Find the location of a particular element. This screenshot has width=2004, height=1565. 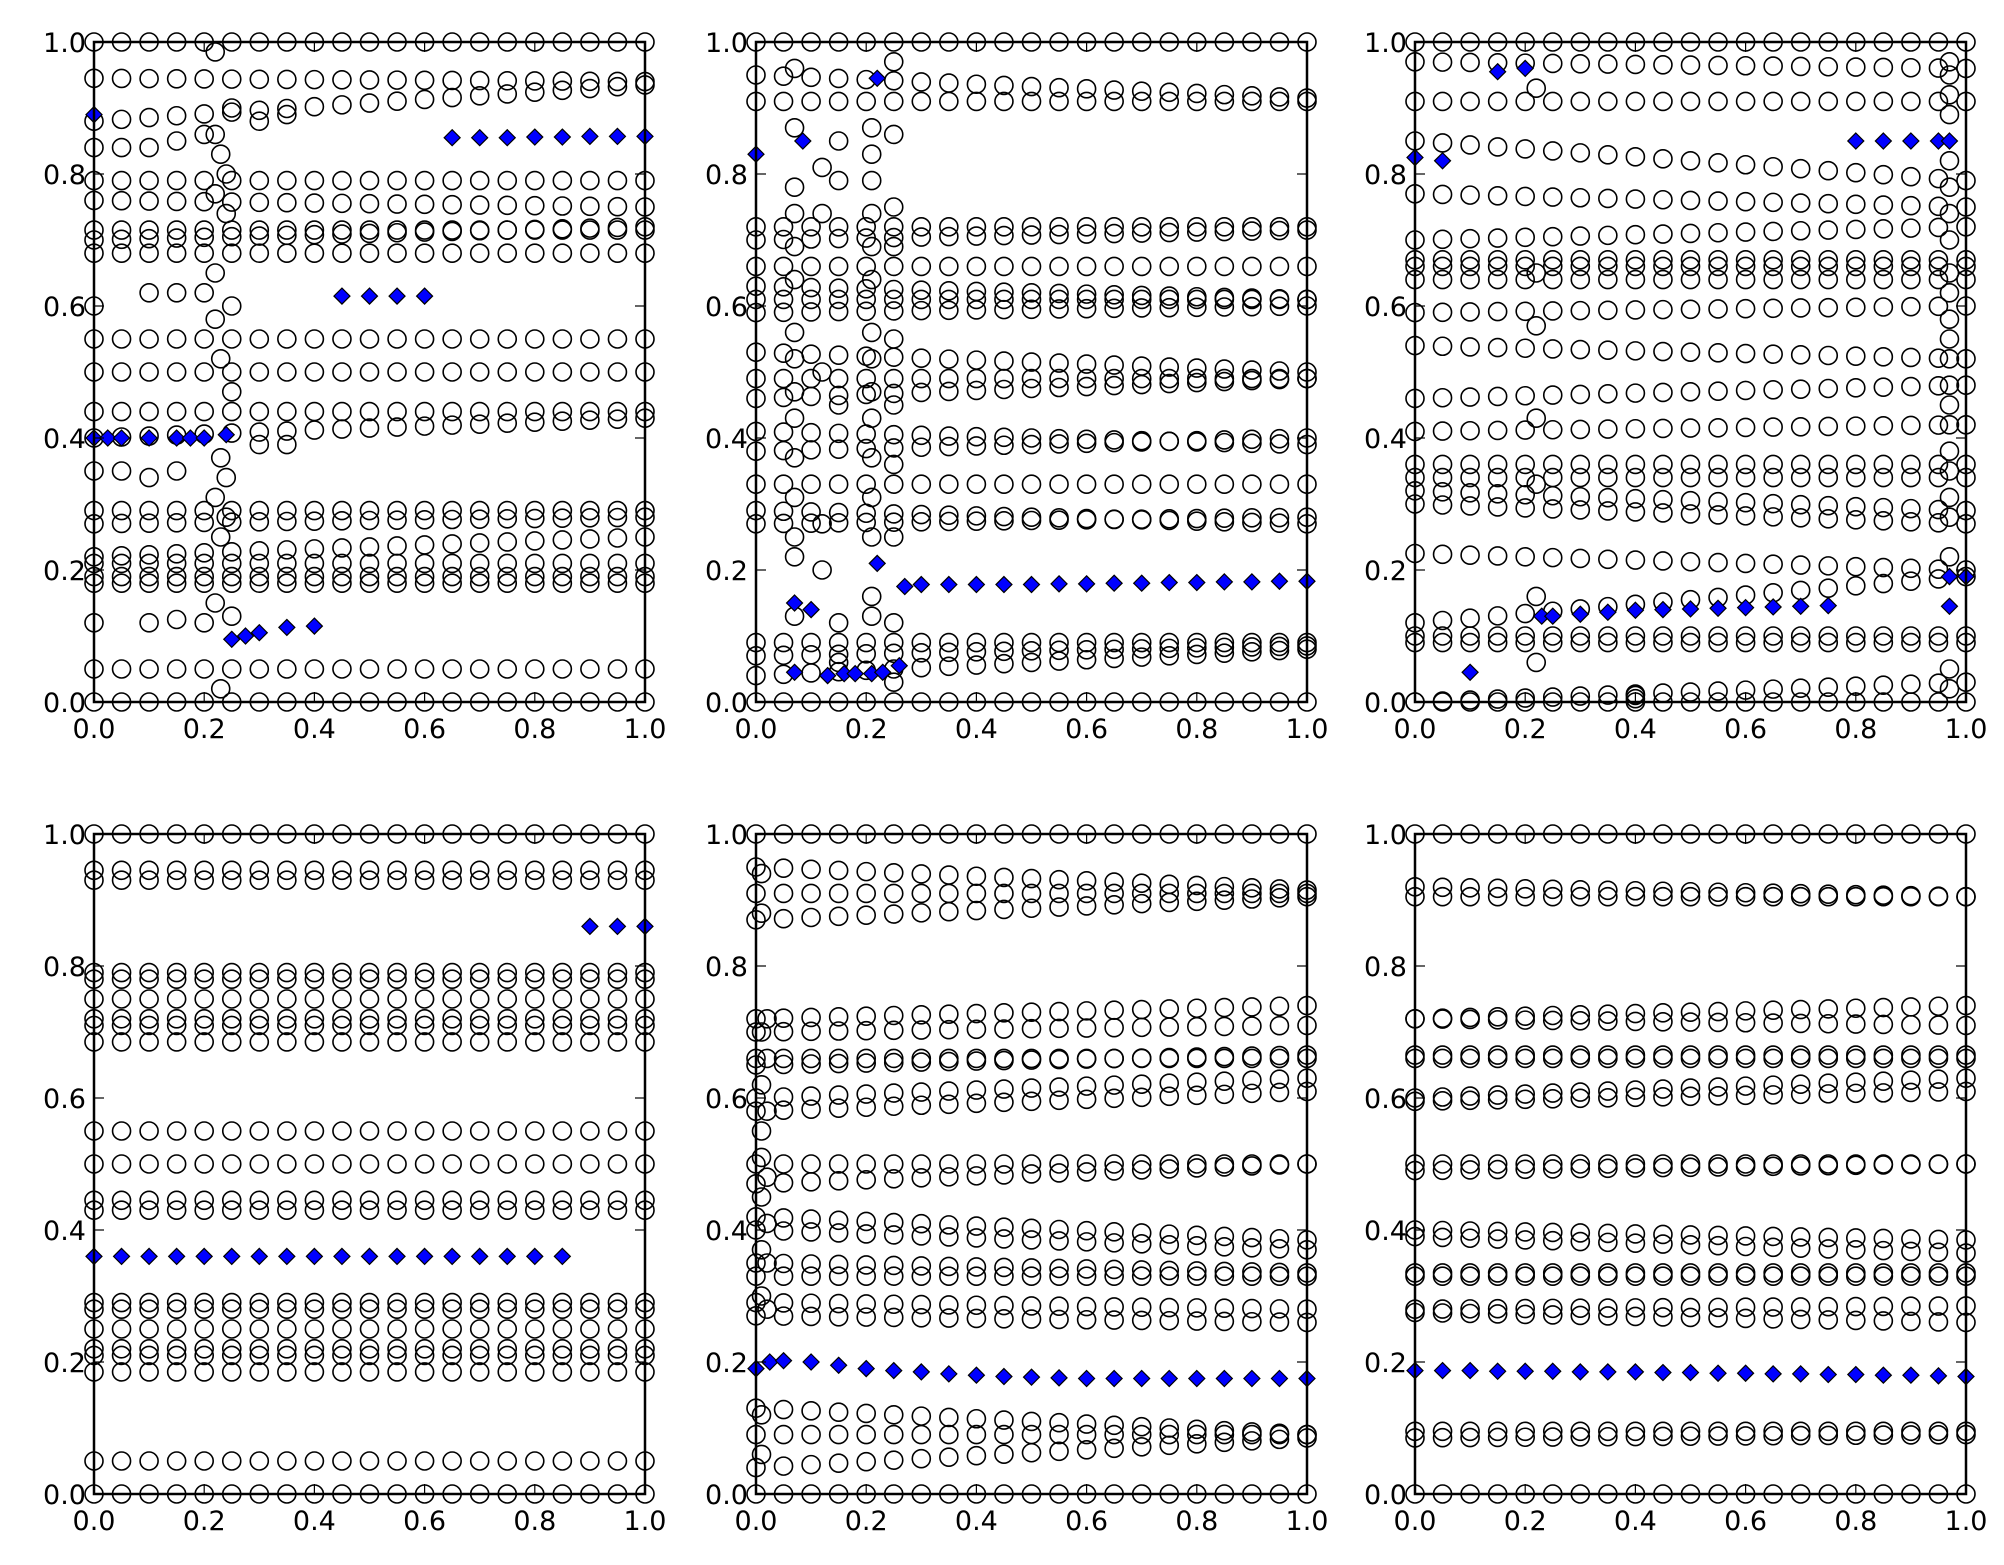

x-tick-label: 0.6 is located at coordinates (424, 1521).